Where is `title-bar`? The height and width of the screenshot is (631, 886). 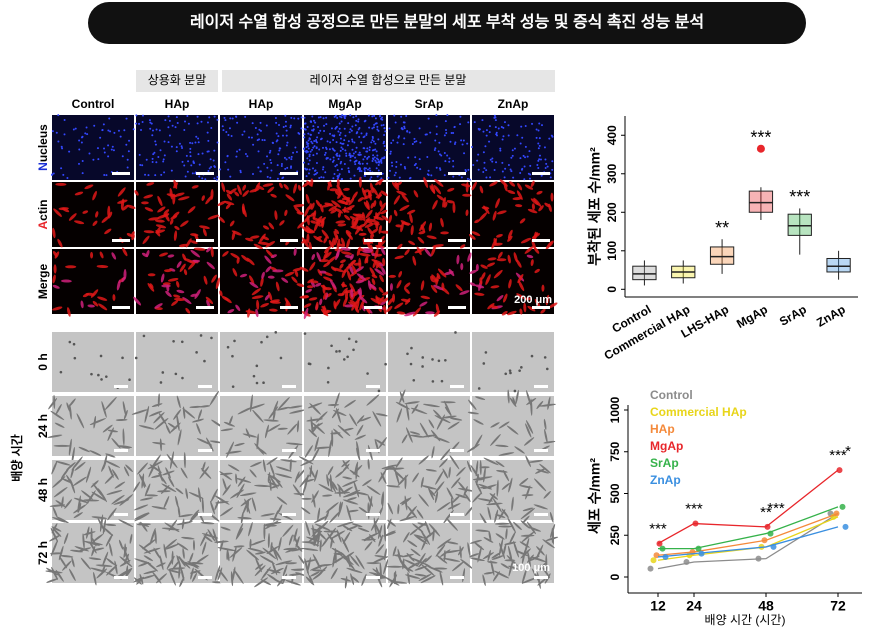 title-bar is located at coordinates (447, 23).